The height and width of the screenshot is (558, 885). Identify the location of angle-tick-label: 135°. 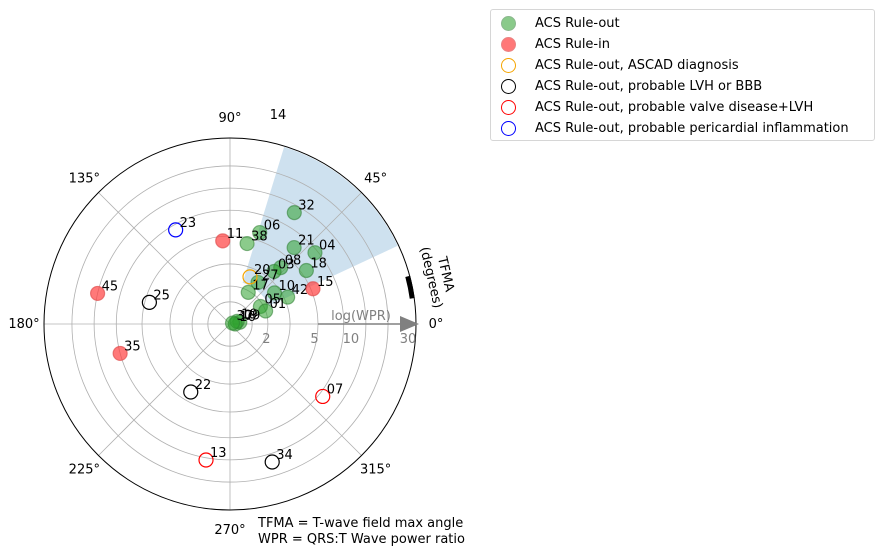
(84, 178).